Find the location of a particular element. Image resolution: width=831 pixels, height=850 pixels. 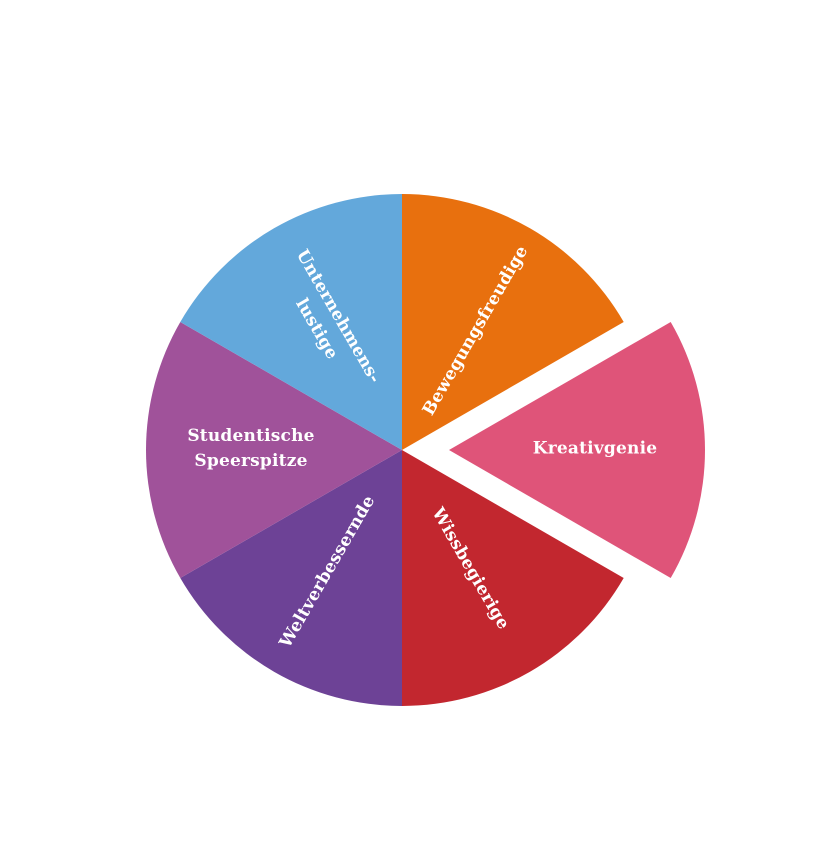

slice-label-kreativgenie: Kreativgenie is located at coordinates (595, 449).